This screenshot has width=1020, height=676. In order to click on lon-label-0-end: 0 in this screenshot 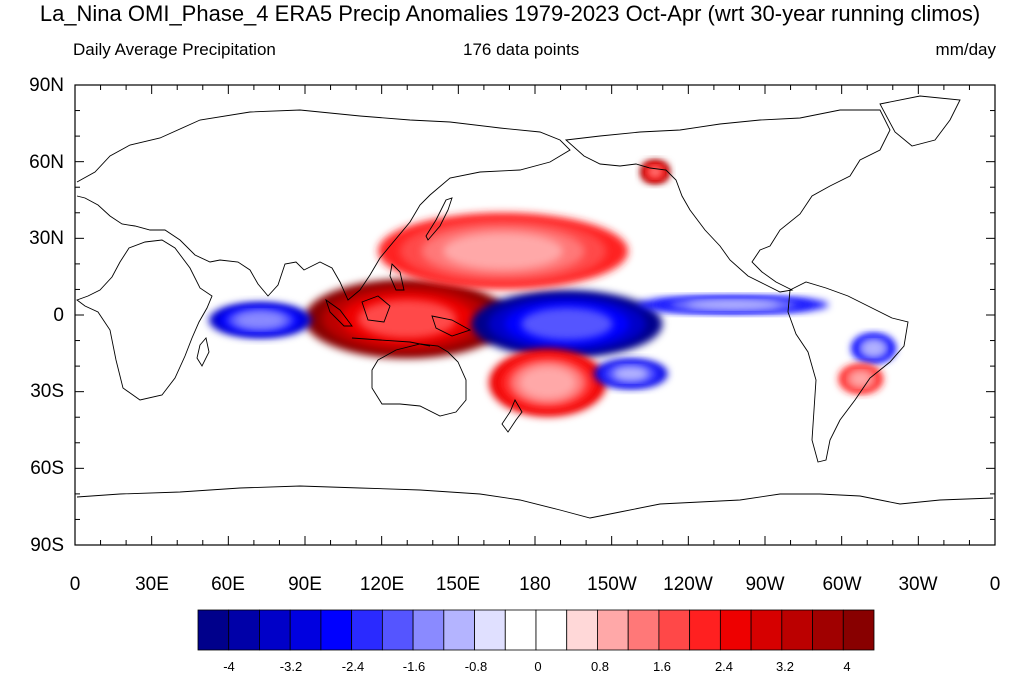, I will do `click(995, 584)`.